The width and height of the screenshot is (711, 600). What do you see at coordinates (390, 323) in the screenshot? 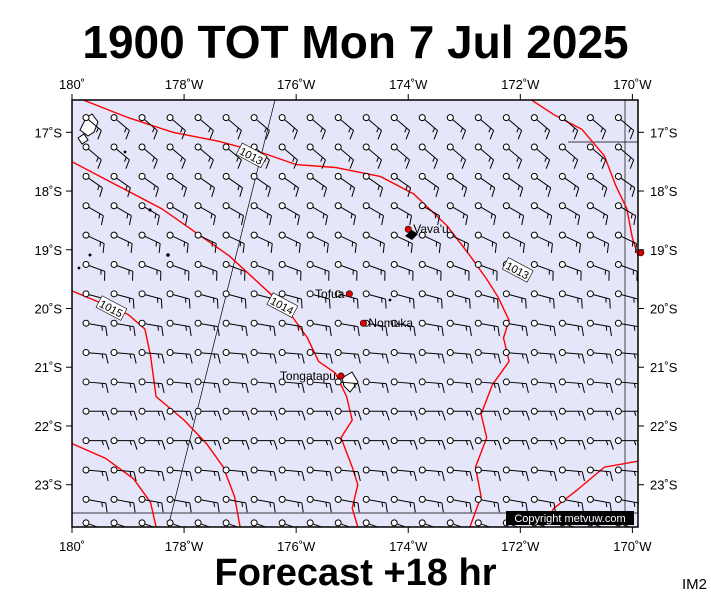
I see `place-label: Nomuka` at bounding box center [390, 323].